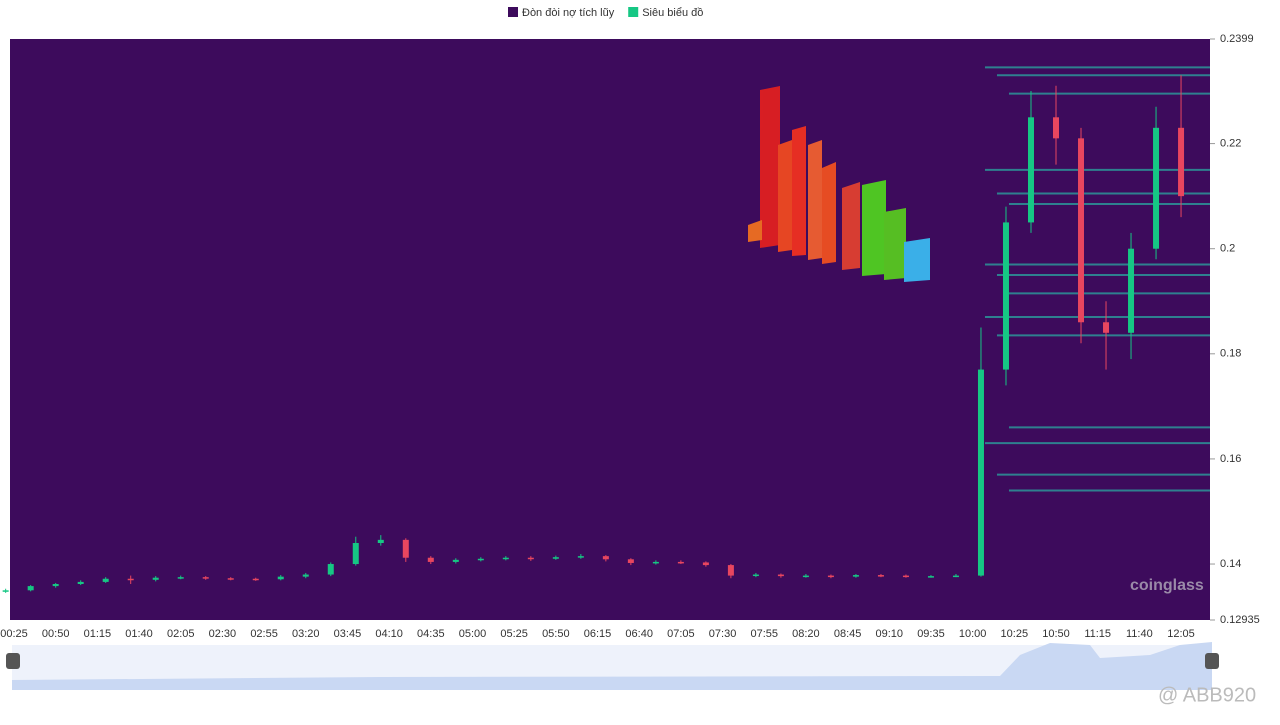 The width and height of the screenshot is (1280, 725). I want to click on x-tick-label: 05:50, so click(556, 634).